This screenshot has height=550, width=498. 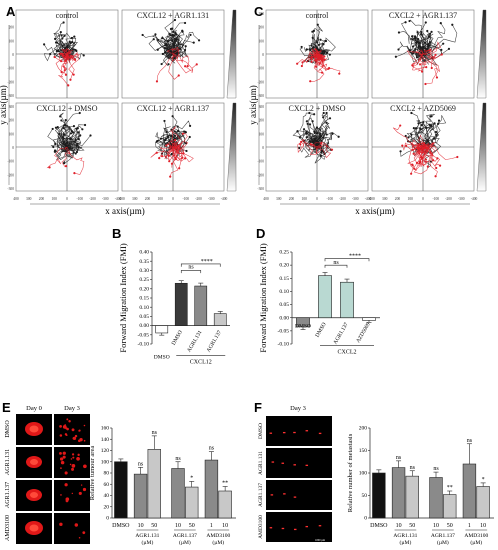 I want to click on significance-label: ns, so click(x=413, y=468).